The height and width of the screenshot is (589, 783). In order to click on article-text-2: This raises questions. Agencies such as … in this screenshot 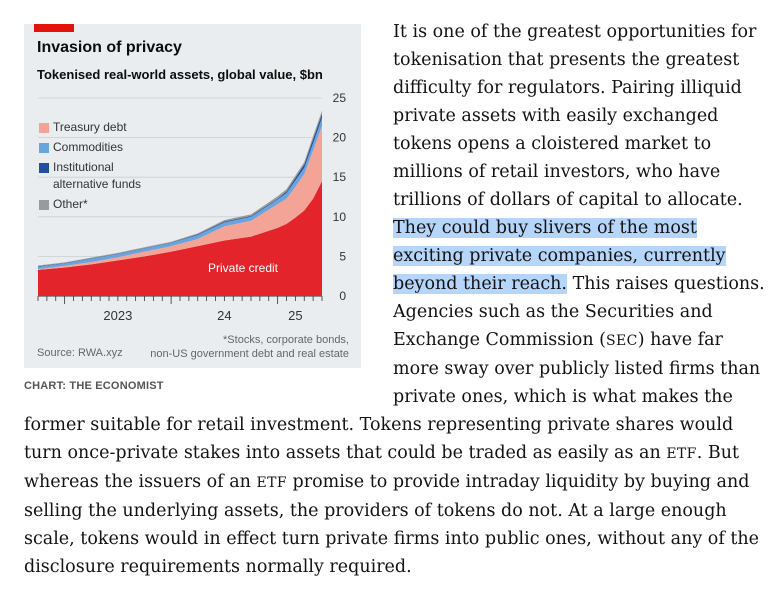, I will do `click(579, 312)`.